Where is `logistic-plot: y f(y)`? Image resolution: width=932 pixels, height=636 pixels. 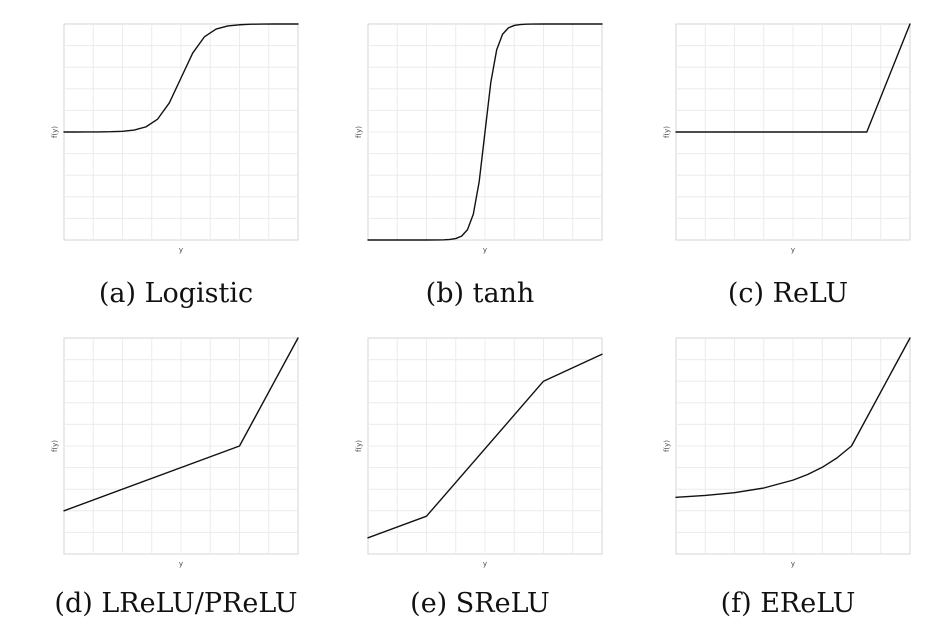
logistic-plot: y f(y) is located at coordinates (175, 138).